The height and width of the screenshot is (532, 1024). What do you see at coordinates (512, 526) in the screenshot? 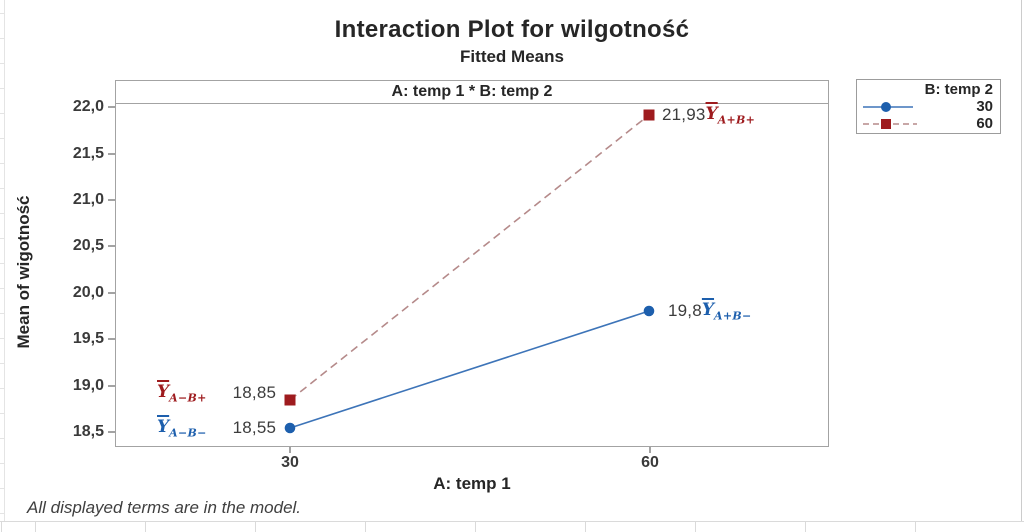
I see `worksheet-bottom-sliver` at bounding box center [512, 526].